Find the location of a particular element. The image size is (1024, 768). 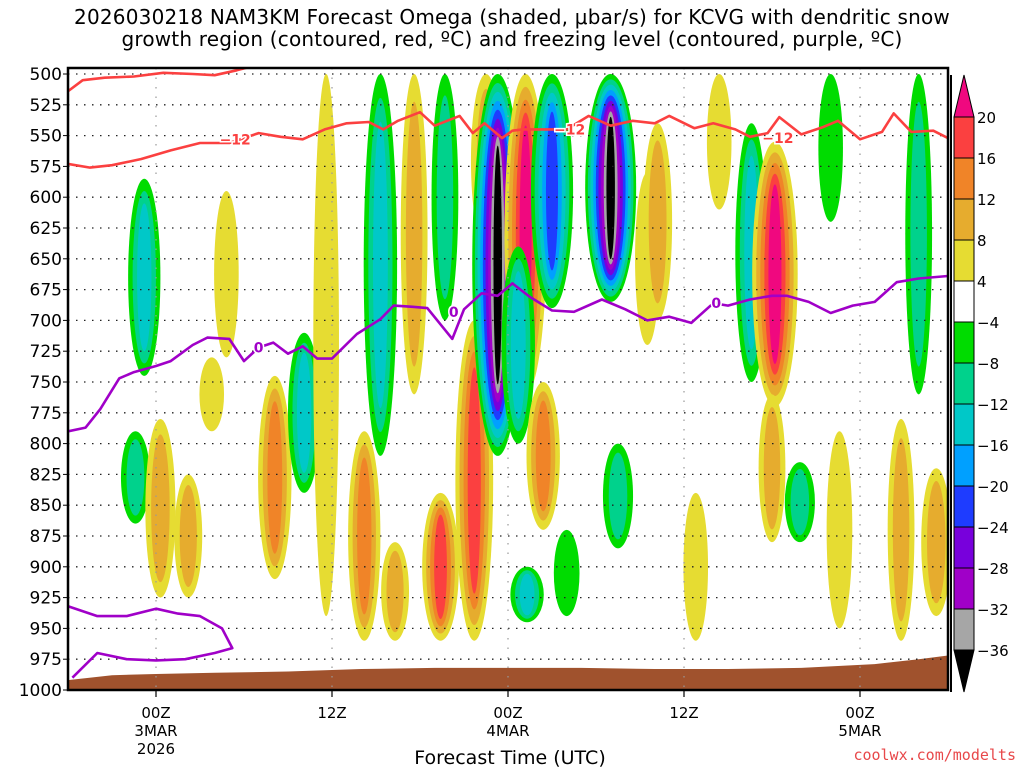

x-tick-label: 00Z is located at coordinates (859, 713).